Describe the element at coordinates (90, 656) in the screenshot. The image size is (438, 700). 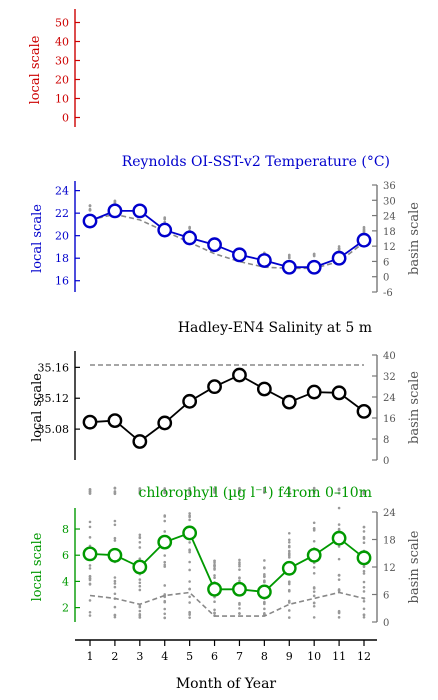
I see `x-tick-label: 1` at that location.